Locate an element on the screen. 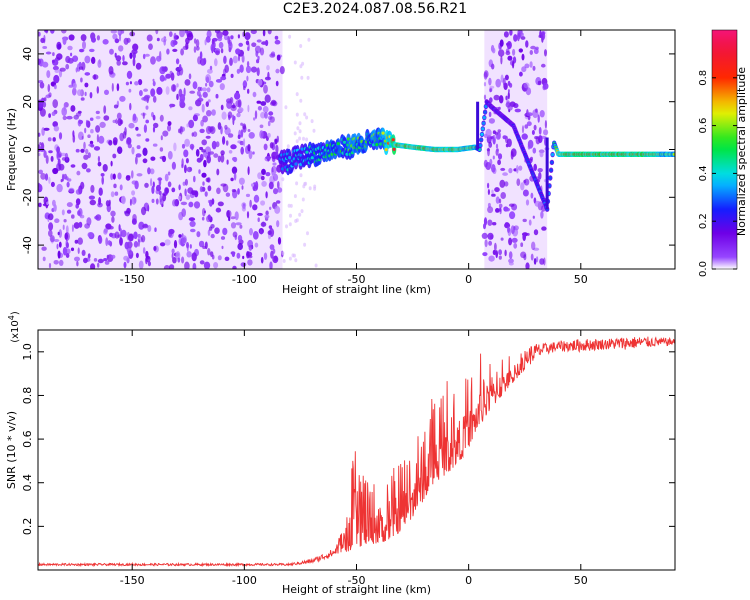 The height and width of the screenshot is (600, 750). signal-track is located at coordinates (476, 155).